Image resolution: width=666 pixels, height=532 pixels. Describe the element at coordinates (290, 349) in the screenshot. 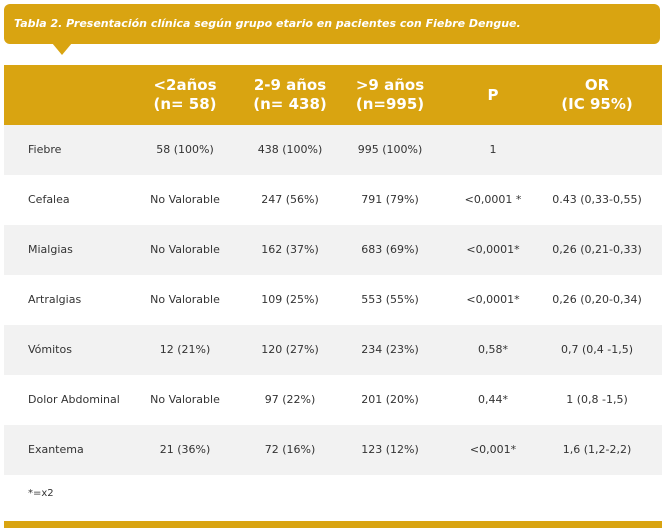

I see `table-cell: 120 (27%)` at that location.